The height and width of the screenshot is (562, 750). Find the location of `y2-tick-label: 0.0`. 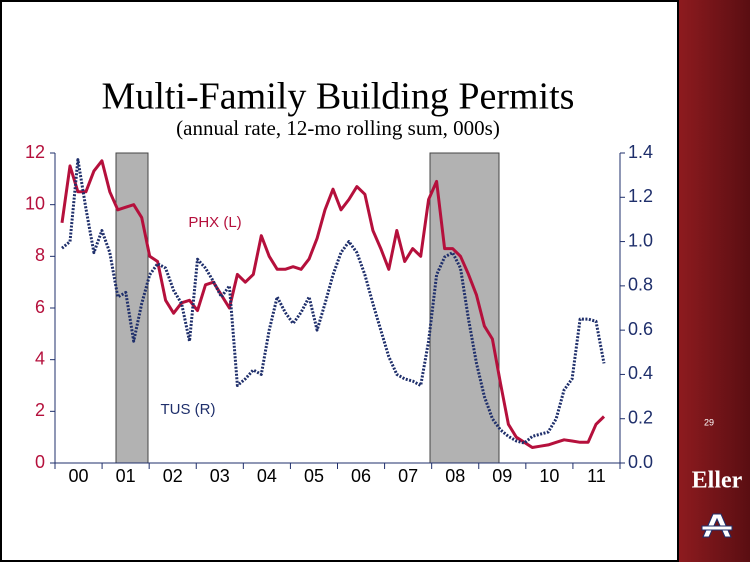

y2-tick-label: 0.0 is located at coordinates (640, 462).